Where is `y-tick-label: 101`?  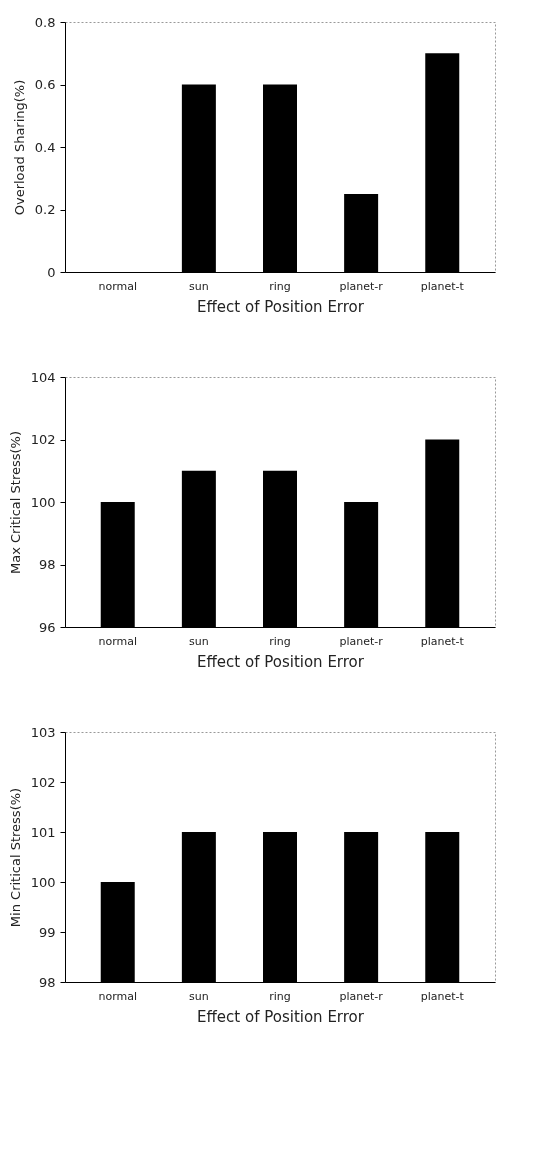 y-tick-label: 101 is located at coordinates (43, 832).